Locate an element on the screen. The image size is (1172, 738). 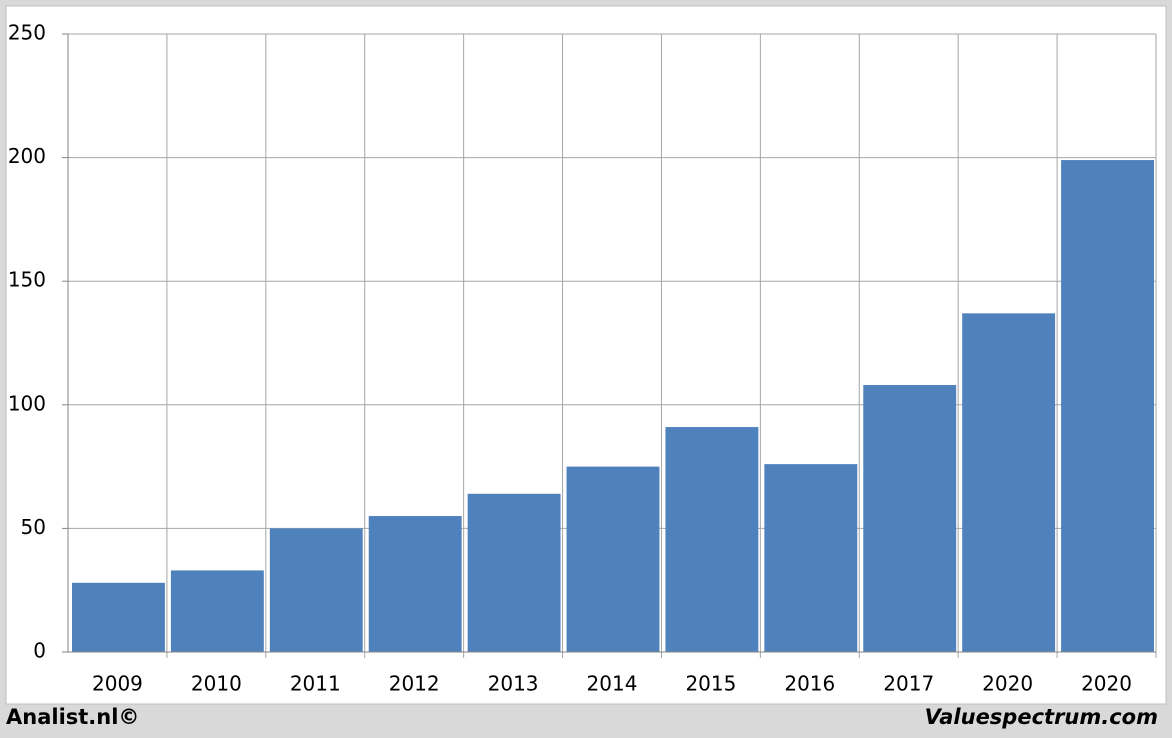
y-tick-label: 100 is located at coordinates (27, 403).